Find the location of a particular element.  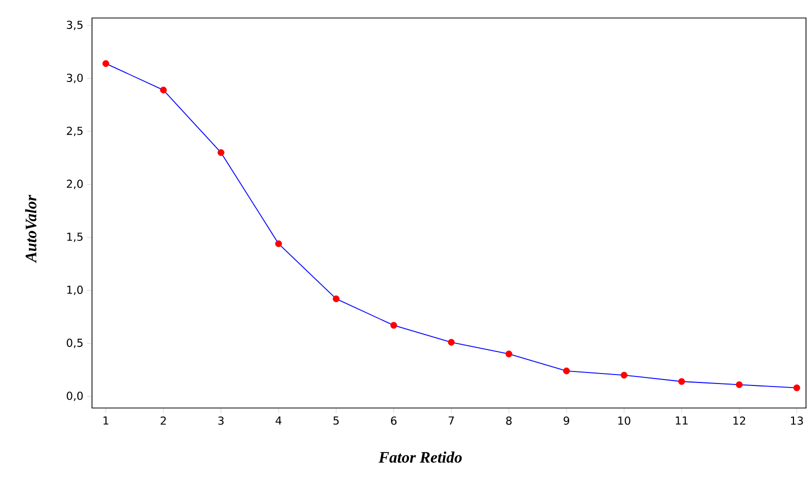

x-tick-label: 8 is located at coordinates (509, 420).